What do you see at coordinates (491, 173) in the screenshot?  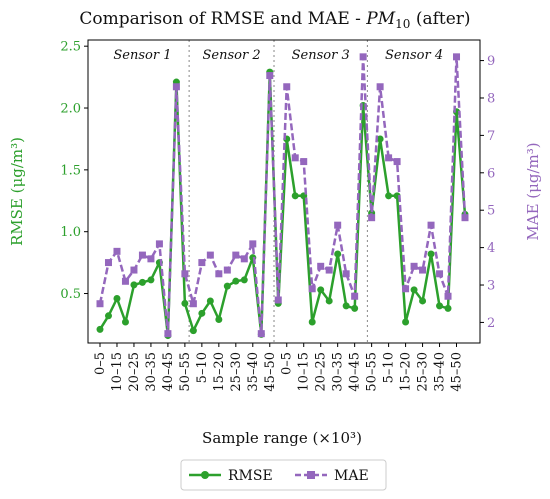 I see `y-right-tick-label: 6` at bounding box center [491, 173].